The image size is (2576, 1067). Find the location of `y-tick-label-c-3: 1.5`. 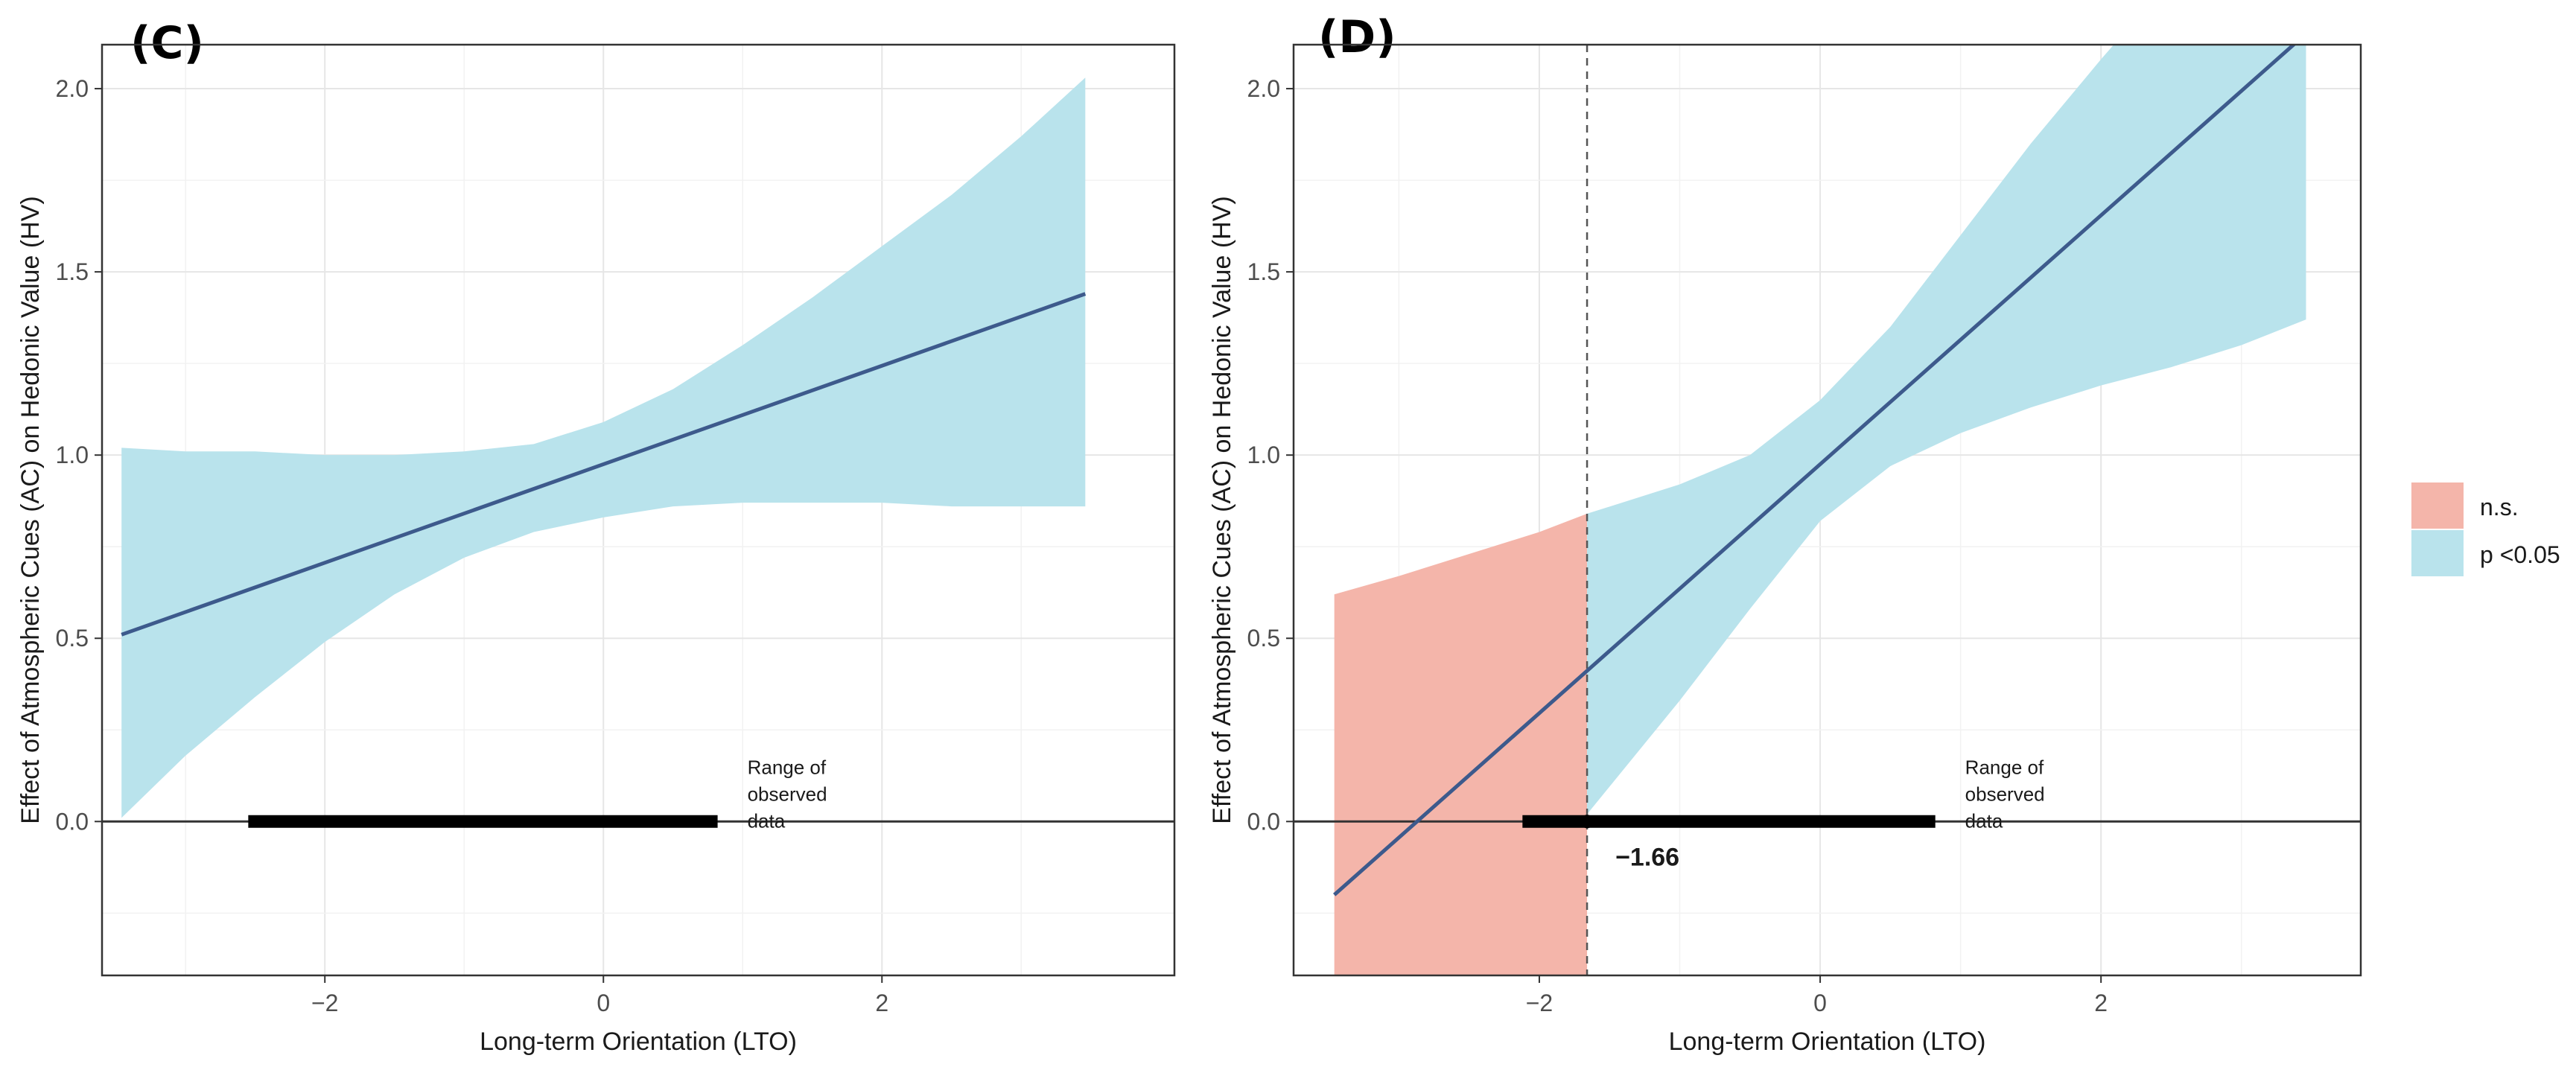

y-tick-label-c-3: 1.5 is located at coordinates (72, 271).